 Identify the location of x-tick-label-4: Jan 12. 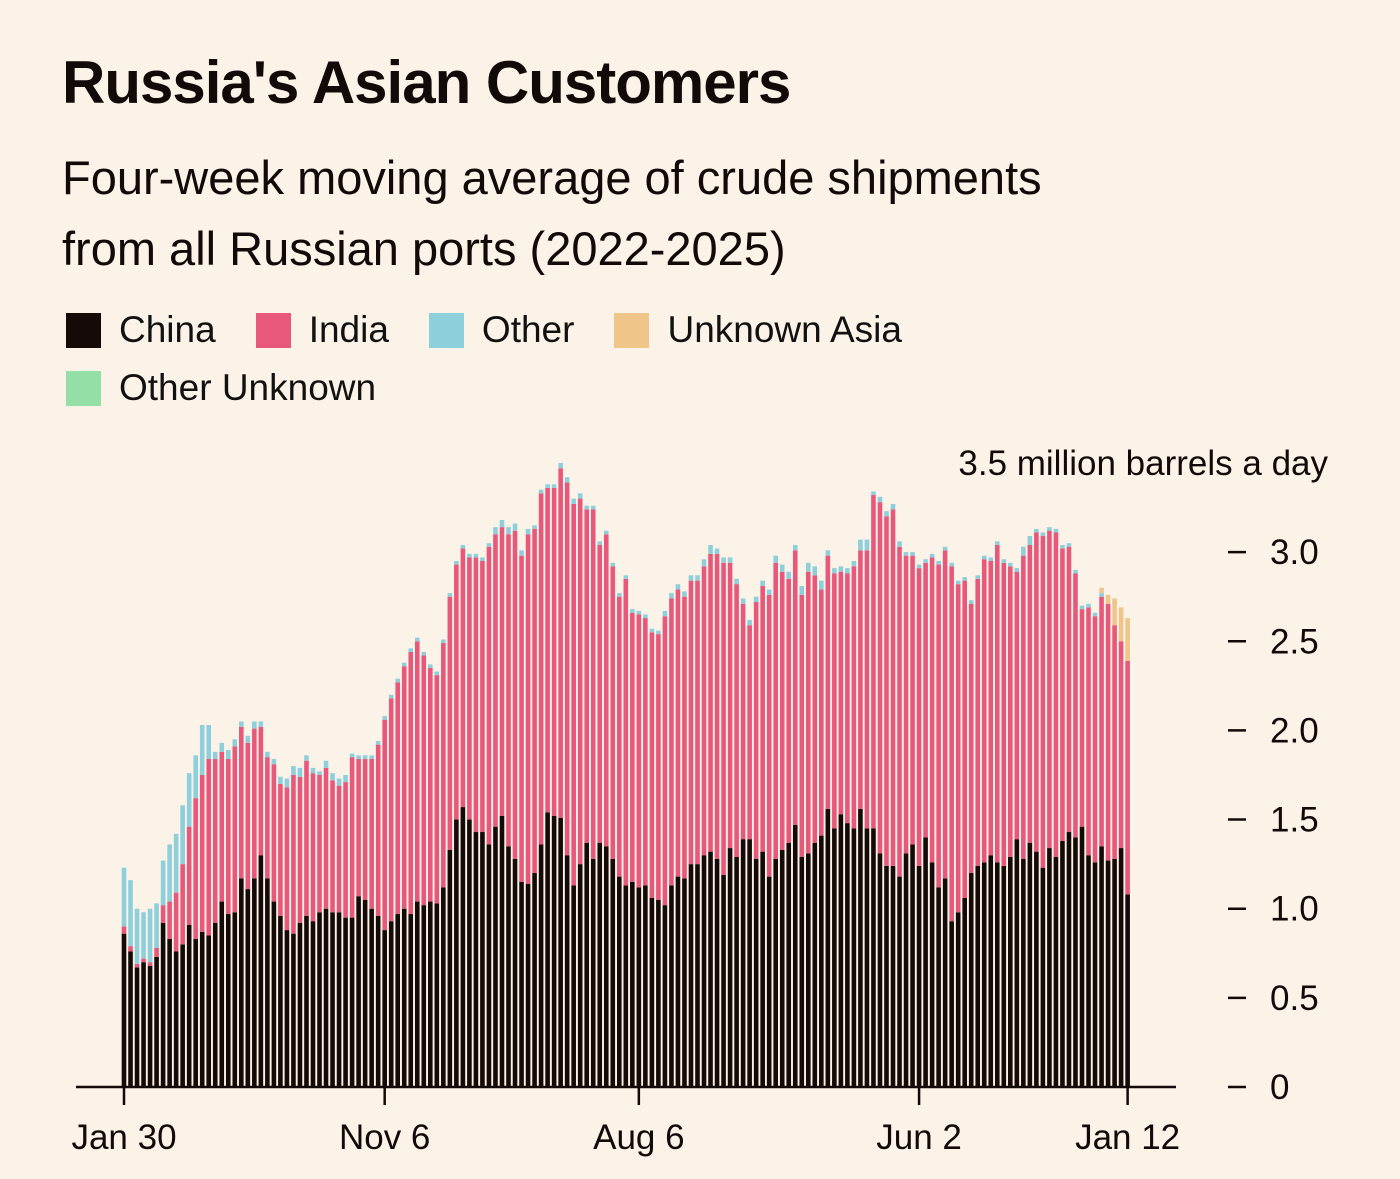
(1127, 1137).